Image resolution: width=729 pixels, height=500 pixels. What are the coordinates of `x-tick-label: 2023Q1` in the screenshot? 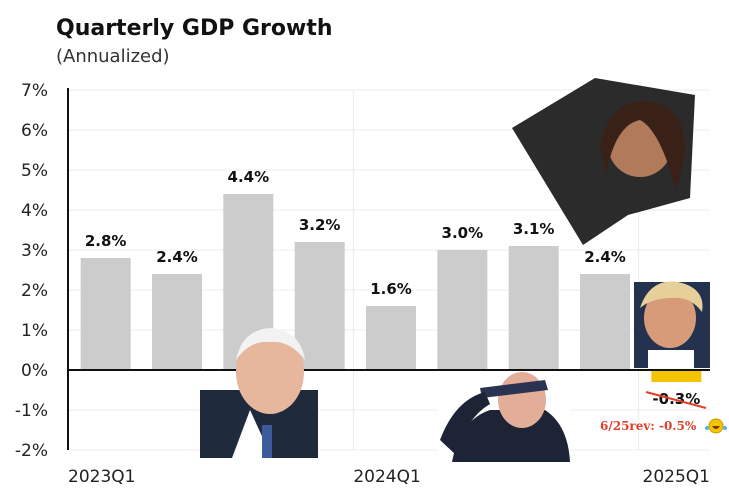 It's located at (101, 477).